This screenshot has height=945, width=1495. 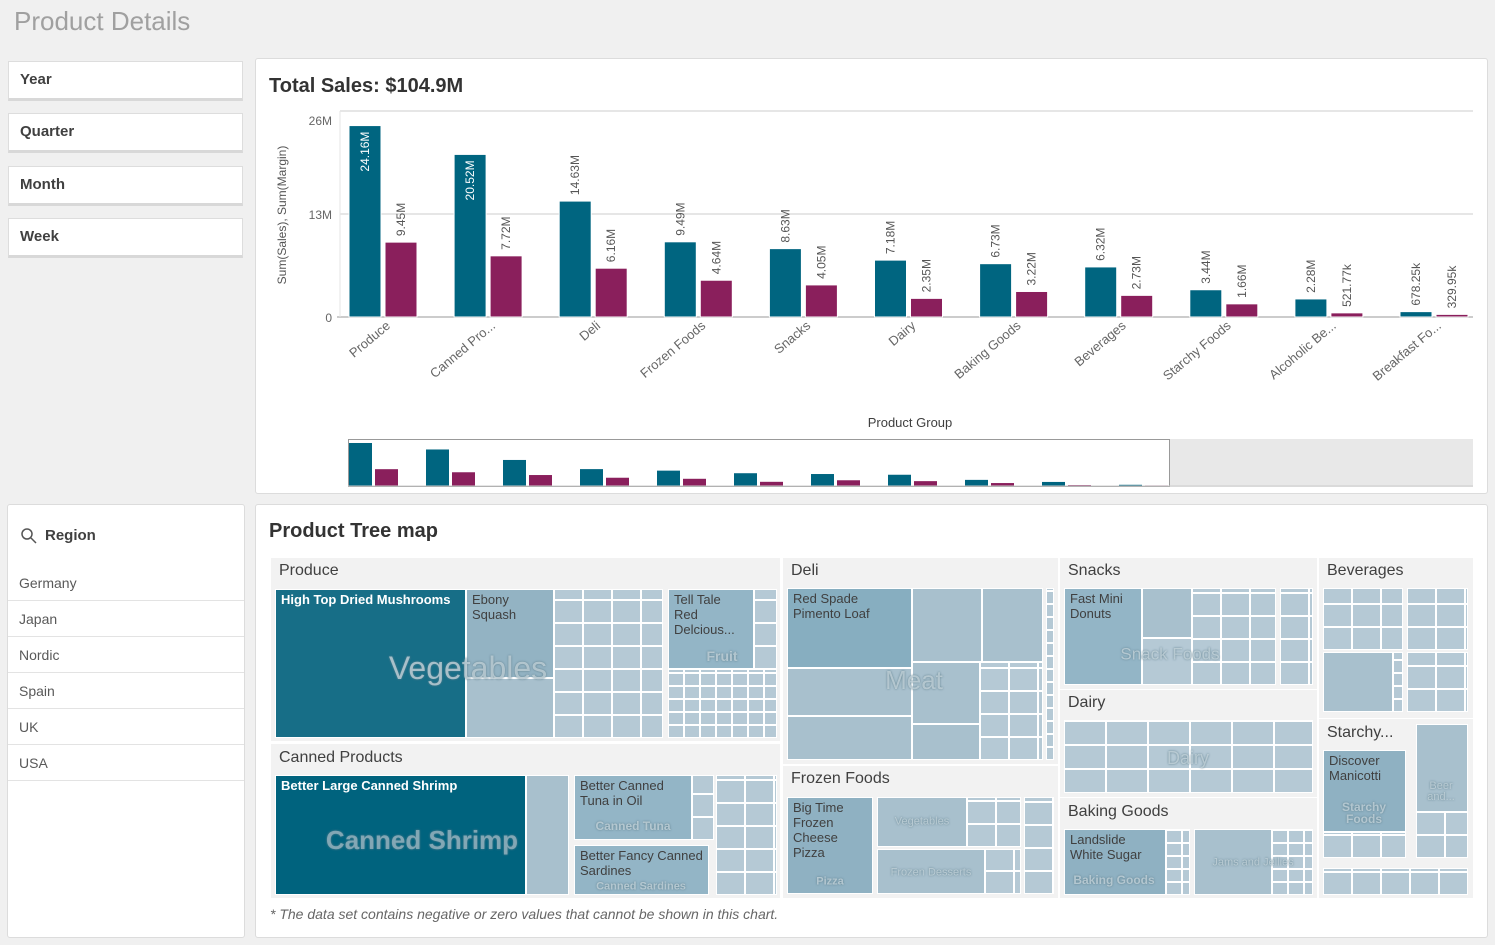 What do you see at coordinates (341, 757) in the screenshot?
I see `group-label: Canned Products` at bounding box center [341, 757].